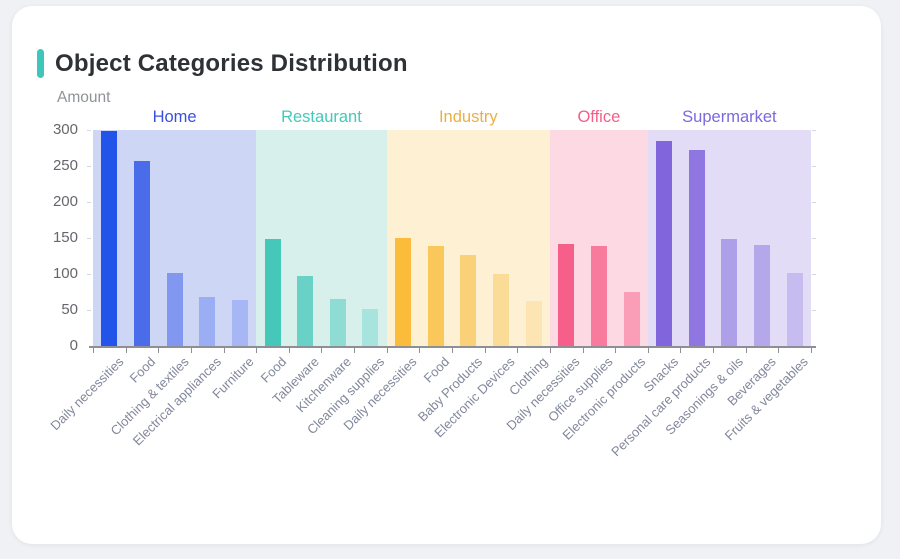 The image size is (900, 559). I want to click on page-title: Object Categories Distribution, so click(231, 63).